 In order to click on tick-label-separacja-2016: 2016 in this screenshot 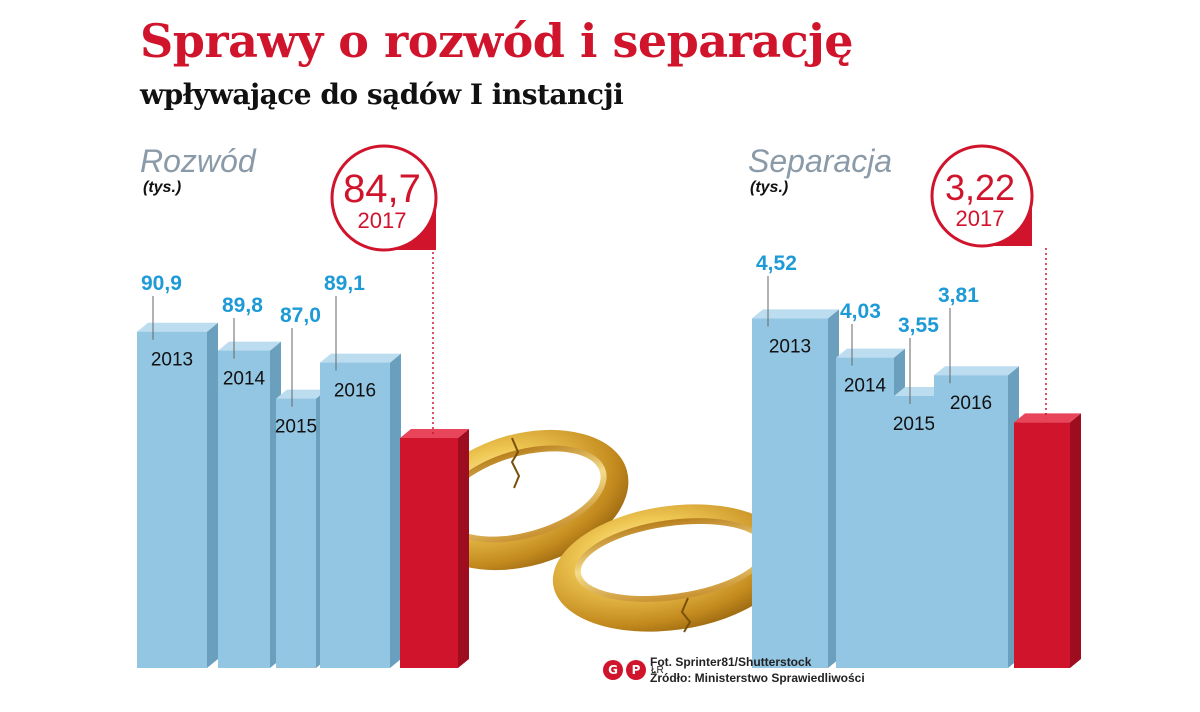, I will do `click(971, 403)`.